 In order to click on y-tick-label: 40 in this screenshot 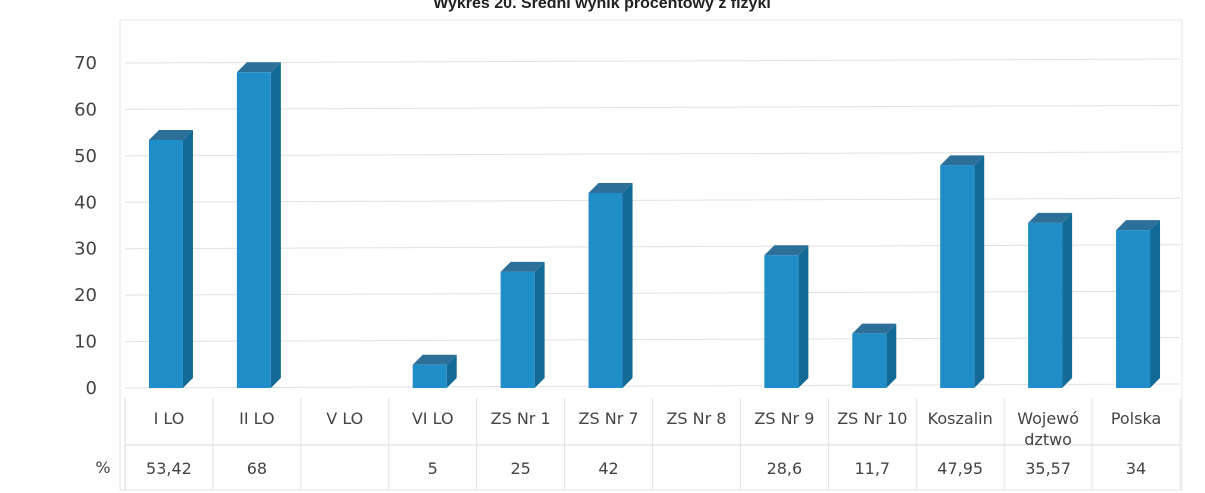, I will do `click(85, 202)`.